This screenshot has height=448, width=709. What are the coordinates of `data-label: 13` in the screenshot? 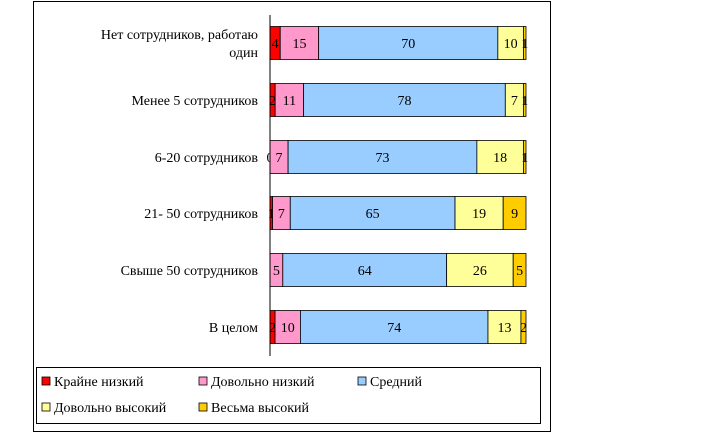 It's located at (504, 328).